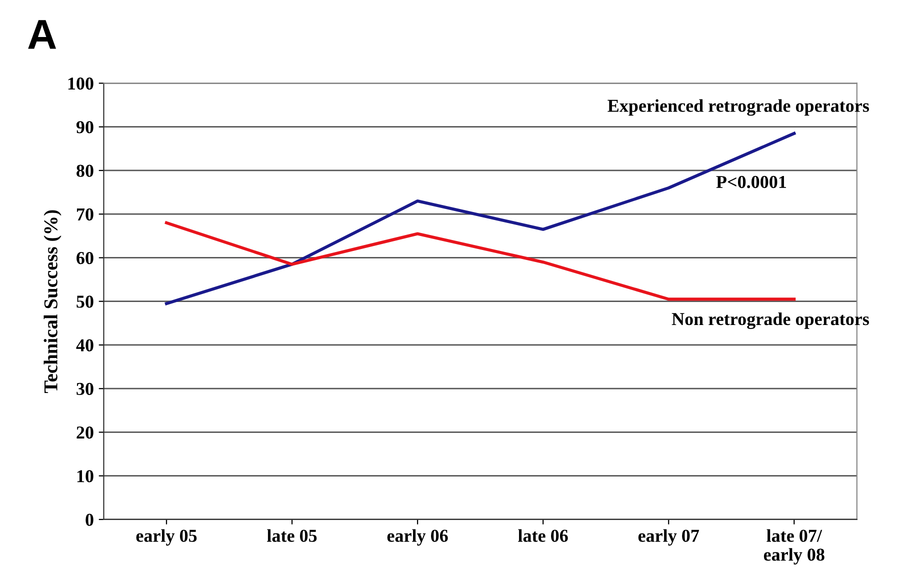 The height and width of the screenshot is (574, 902). Describe the element at coordinates (166, 537) in the screenshot. I see `x-tick-label: early 05` at that location.